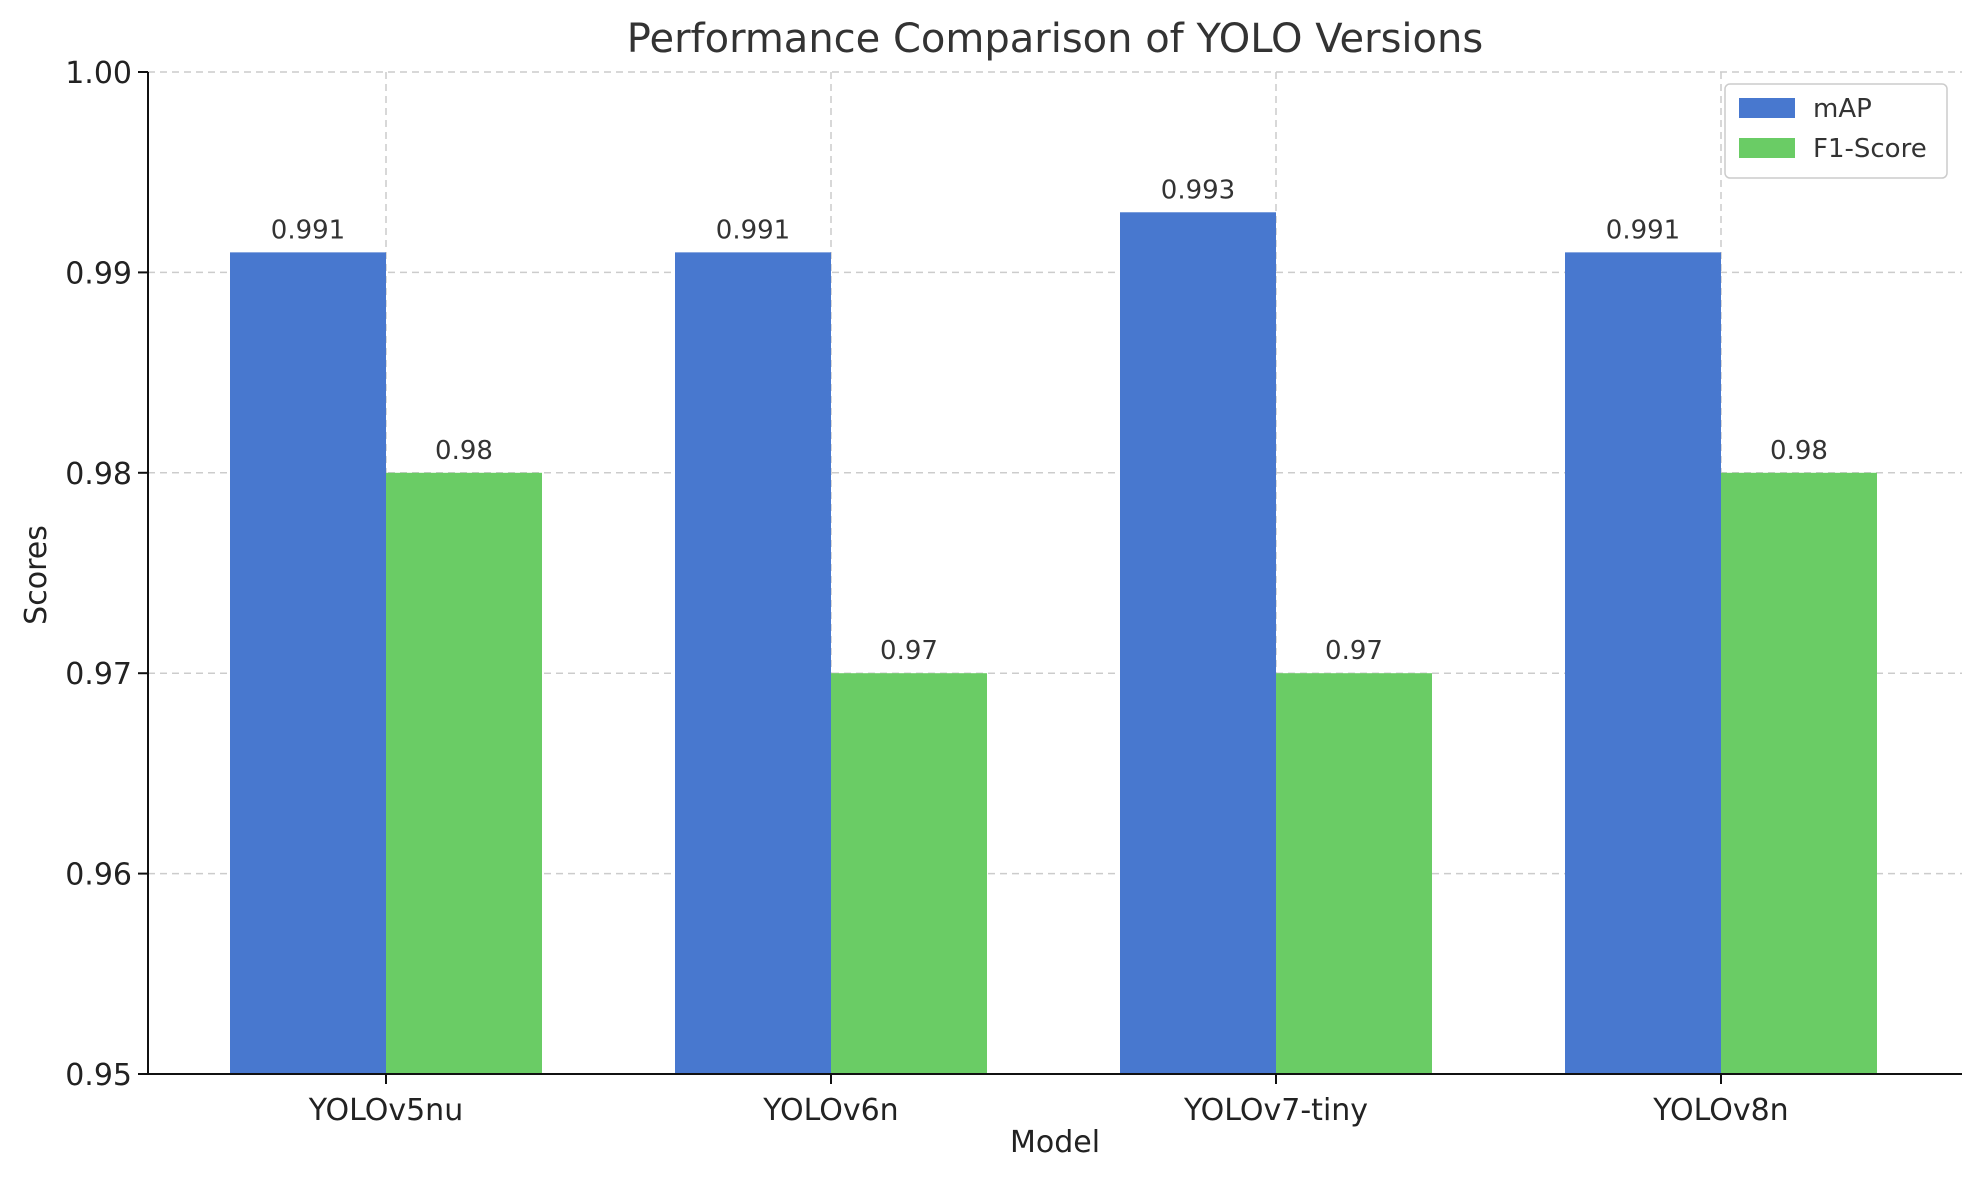 Image resolution: width=1979 pixels, height=1180 pixels. Describe the element at coordinates (98, 674) in the screenshot. I see `y-tick-label: 0.97` at that location.